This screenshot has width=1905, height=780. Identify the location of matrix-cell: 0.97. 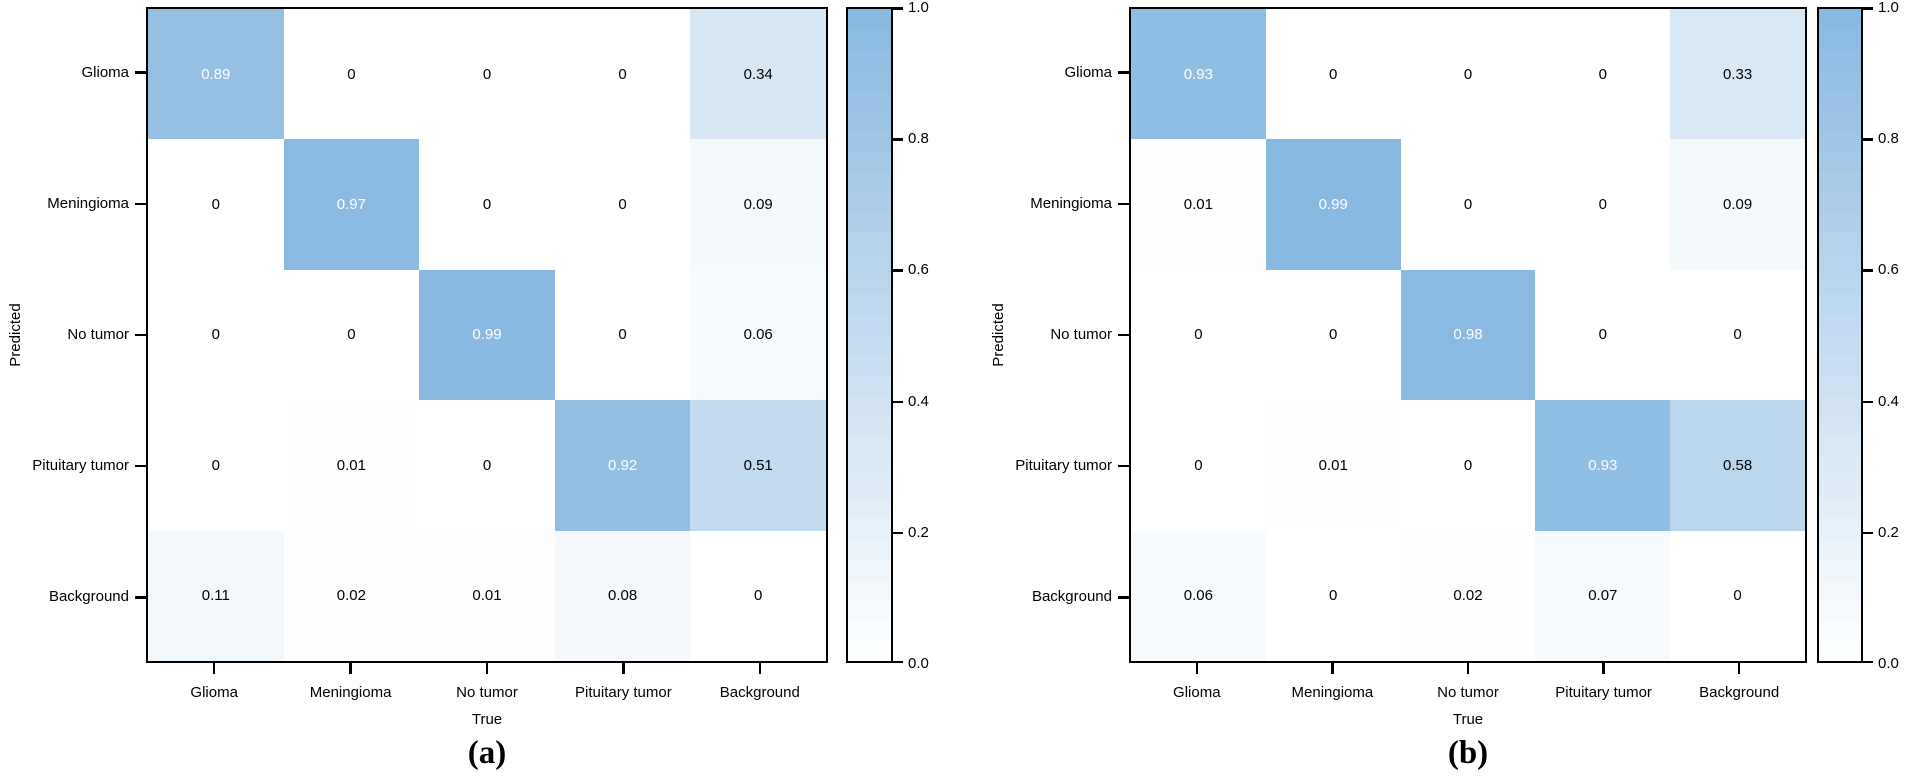
(351, 204).